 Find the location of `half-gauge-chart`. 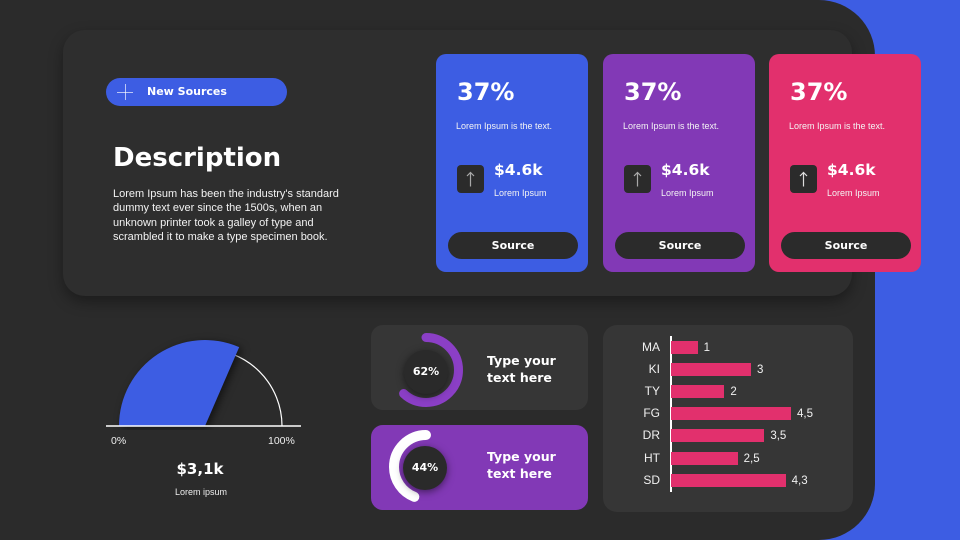

half-gauge-chart is located at coordinates (203, 383).